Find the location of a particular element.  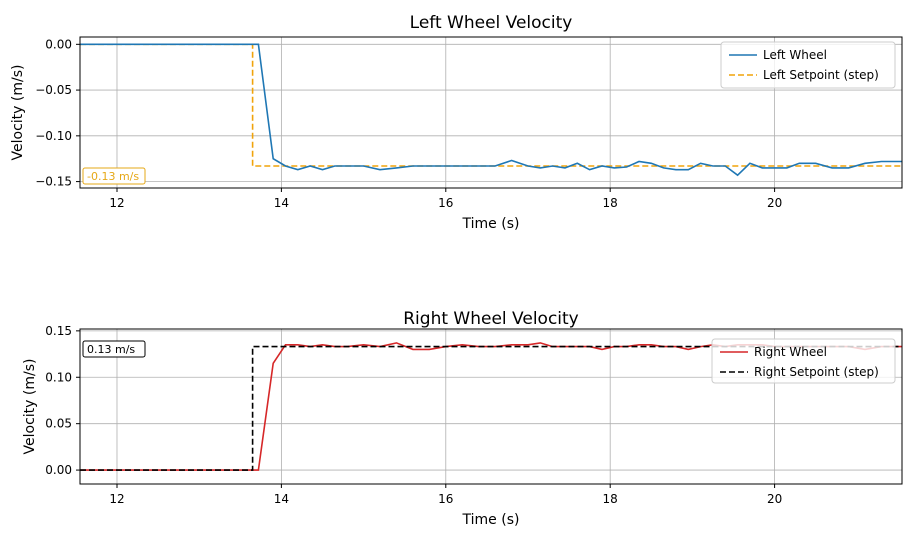

chart-1-xlabel: Time (s) is located at coordinates (491, 520).